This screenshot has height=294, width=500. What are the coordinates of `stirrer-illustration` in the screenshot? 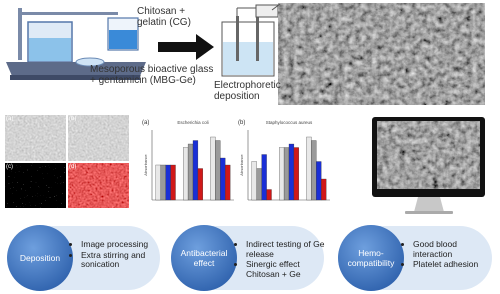 It's located at (76, 44).